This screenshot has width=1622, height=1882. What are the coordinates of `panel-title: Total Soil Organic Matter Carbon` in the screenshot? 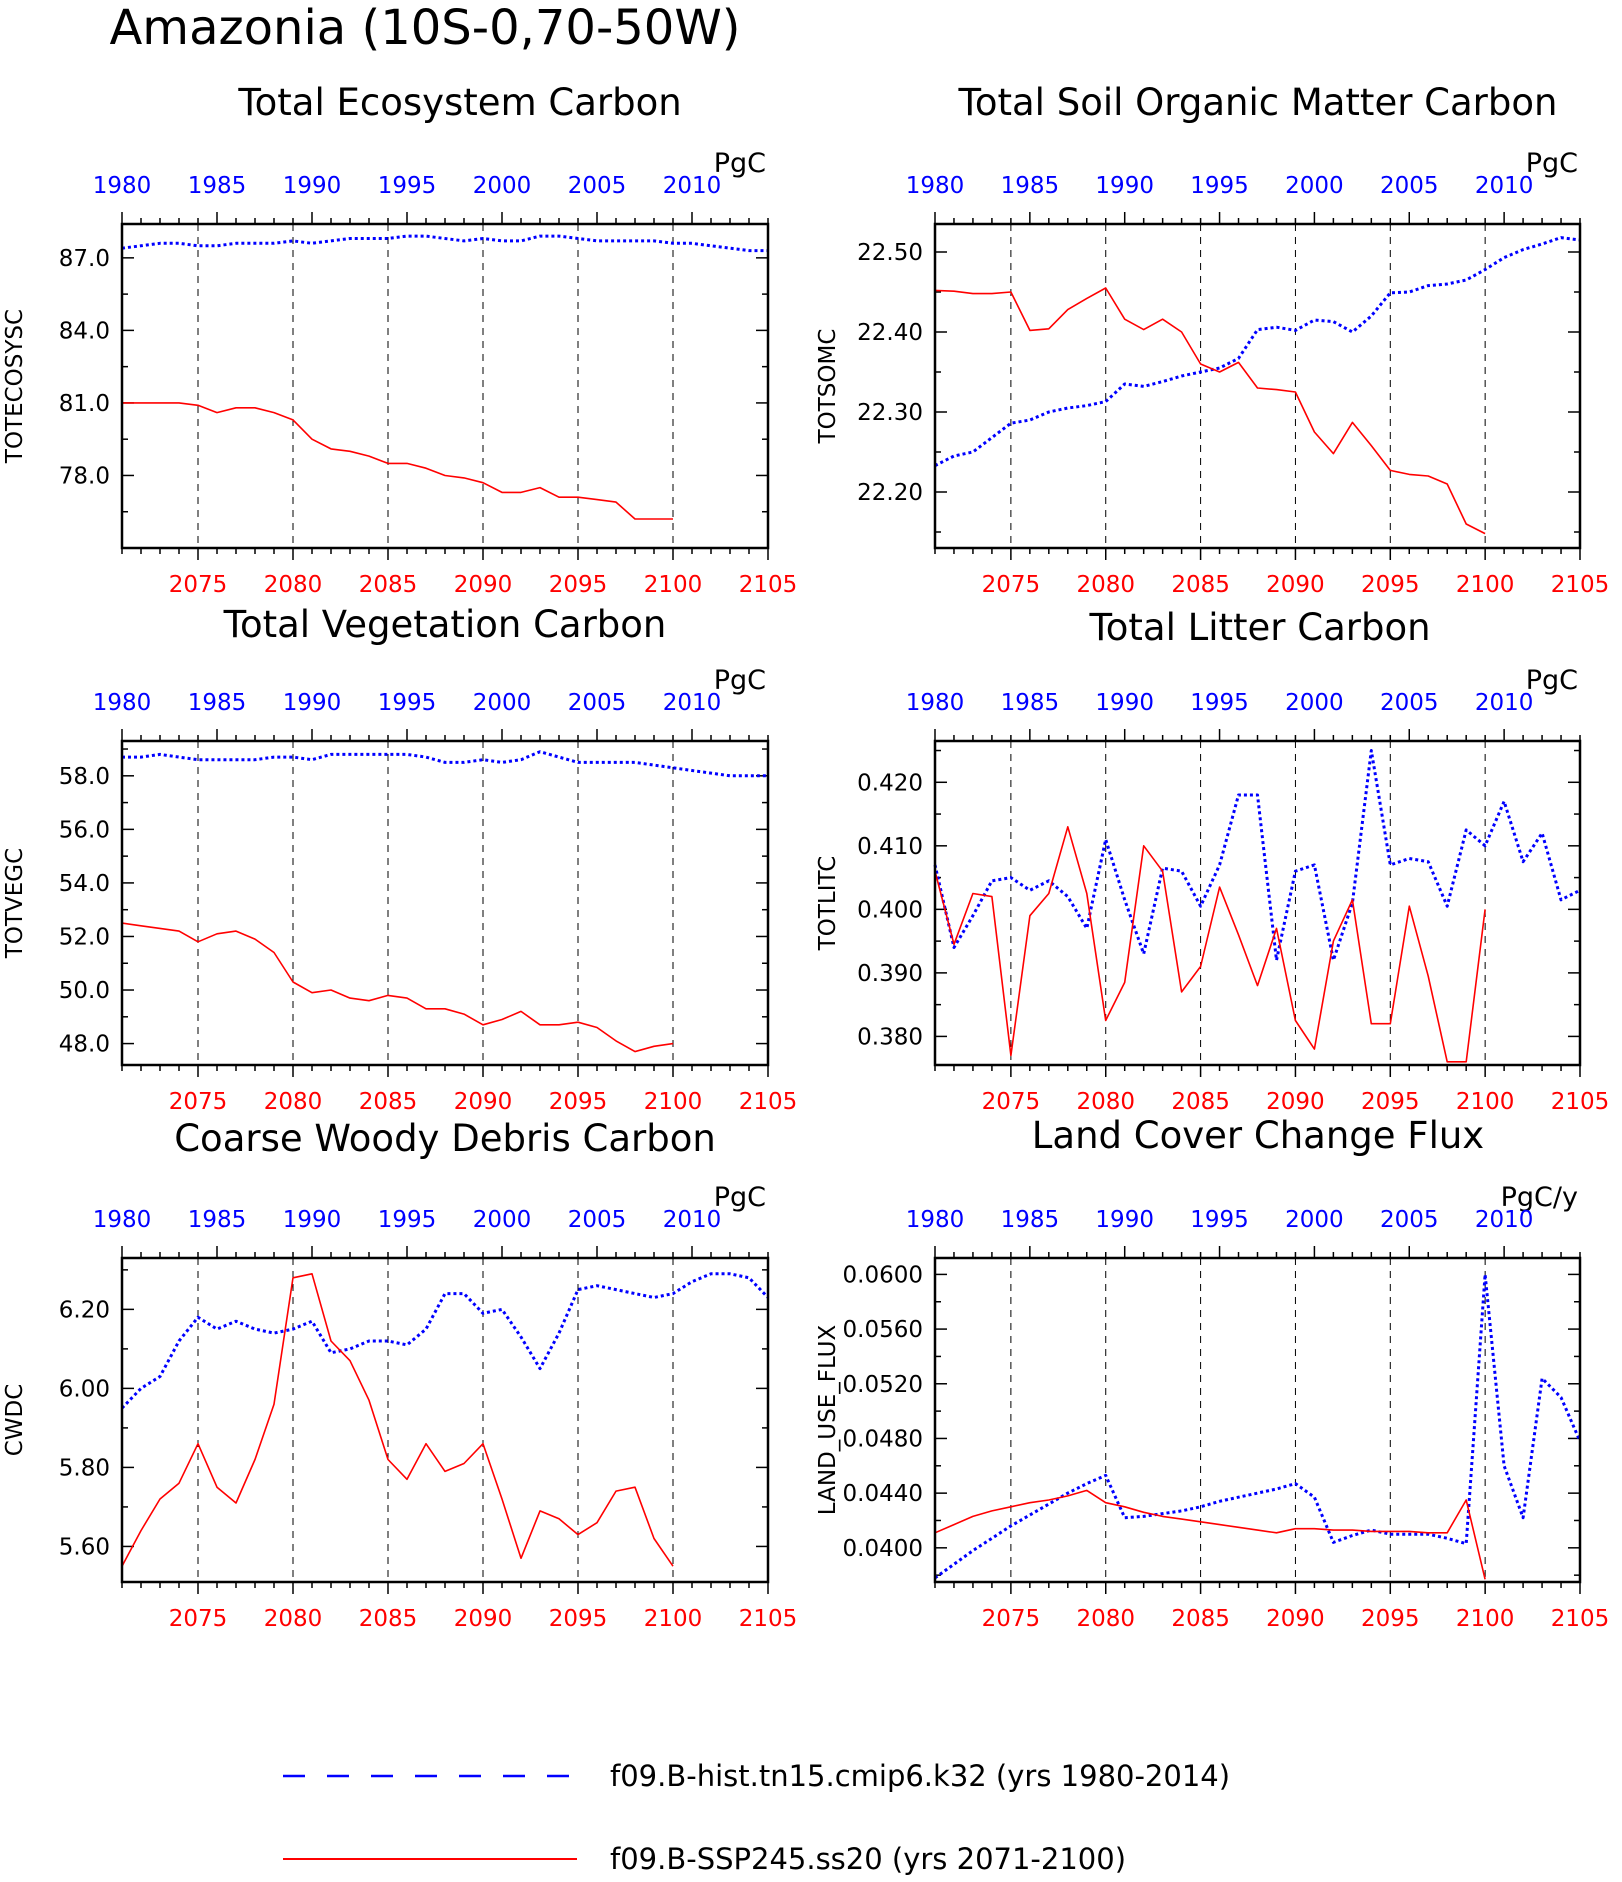 It's located at (1258, 102).